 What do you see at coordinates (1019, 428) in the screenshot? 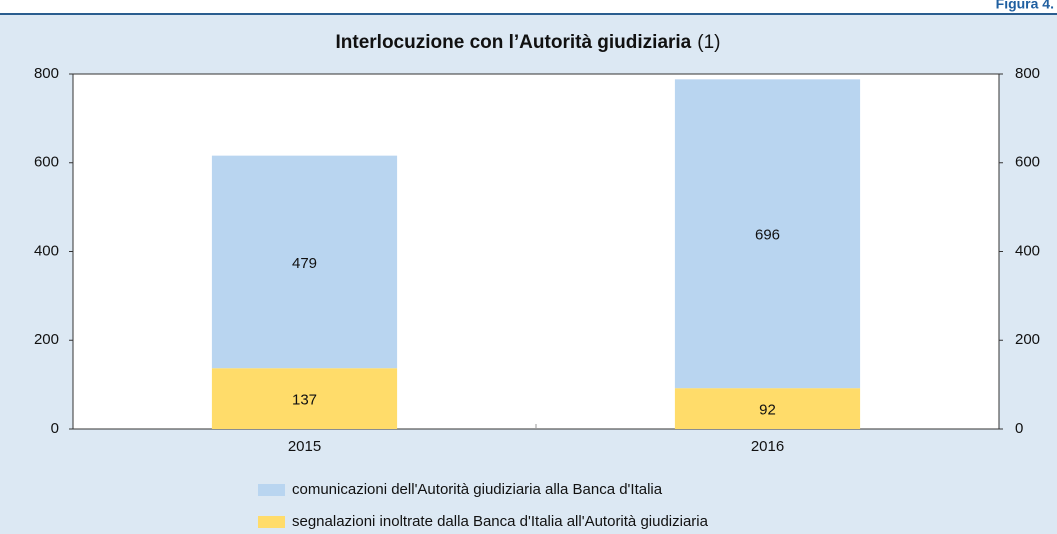
I see `y2-tick-label: 0` at bounding box center [1019, 428].